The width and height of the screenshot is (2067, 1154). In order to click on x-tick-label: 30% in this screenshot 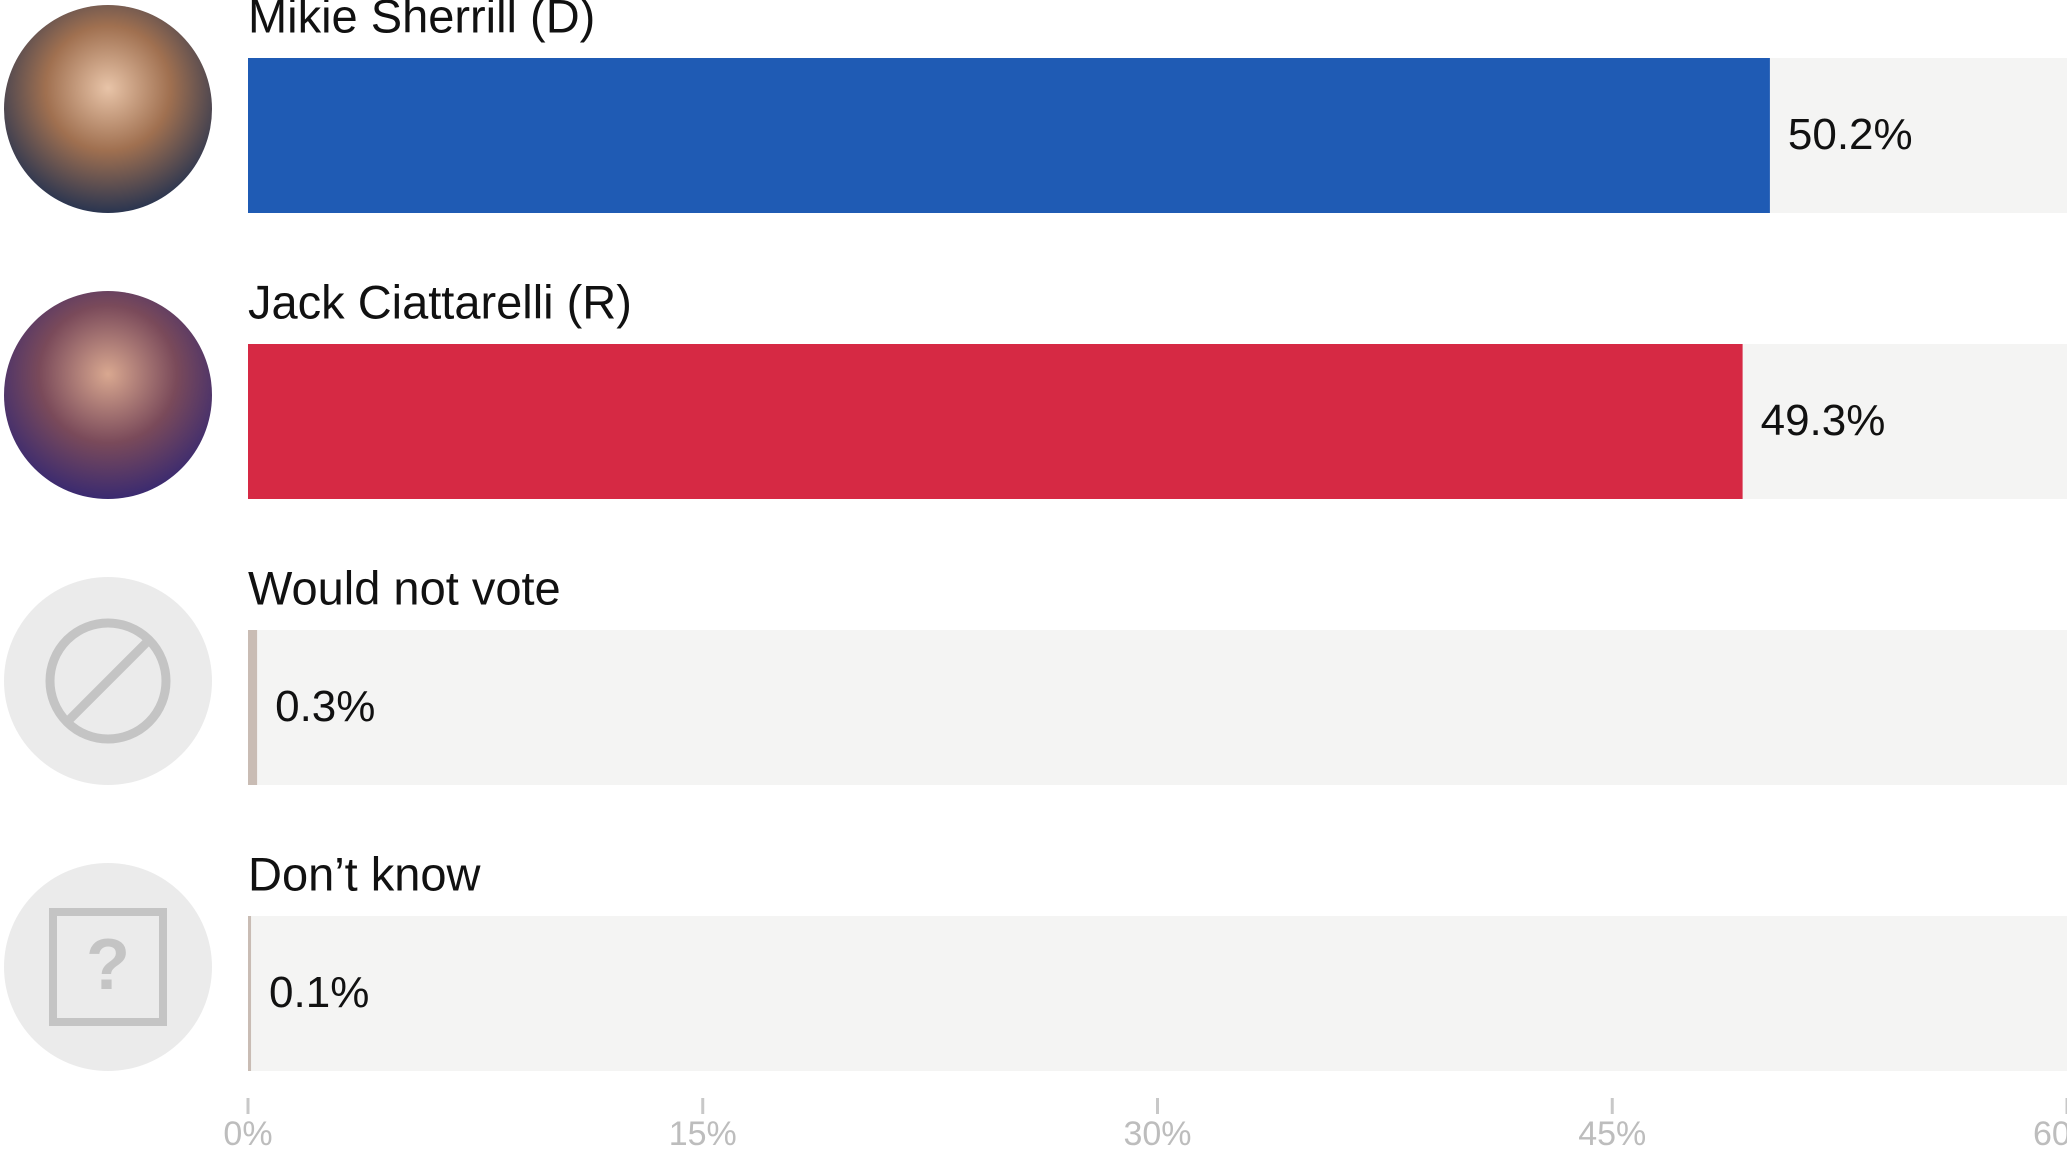, I will do `click(1157, 1134)`.